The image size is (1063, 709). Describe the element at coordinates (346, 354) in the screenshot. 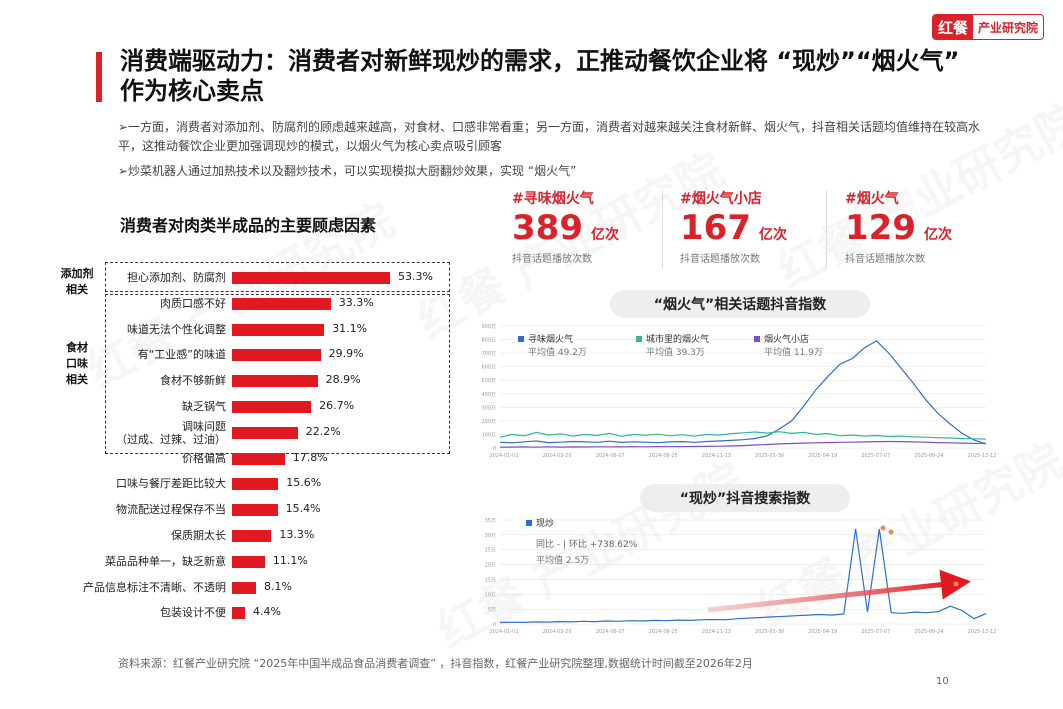

I see `bar-value-label: 29.9%` at that location.